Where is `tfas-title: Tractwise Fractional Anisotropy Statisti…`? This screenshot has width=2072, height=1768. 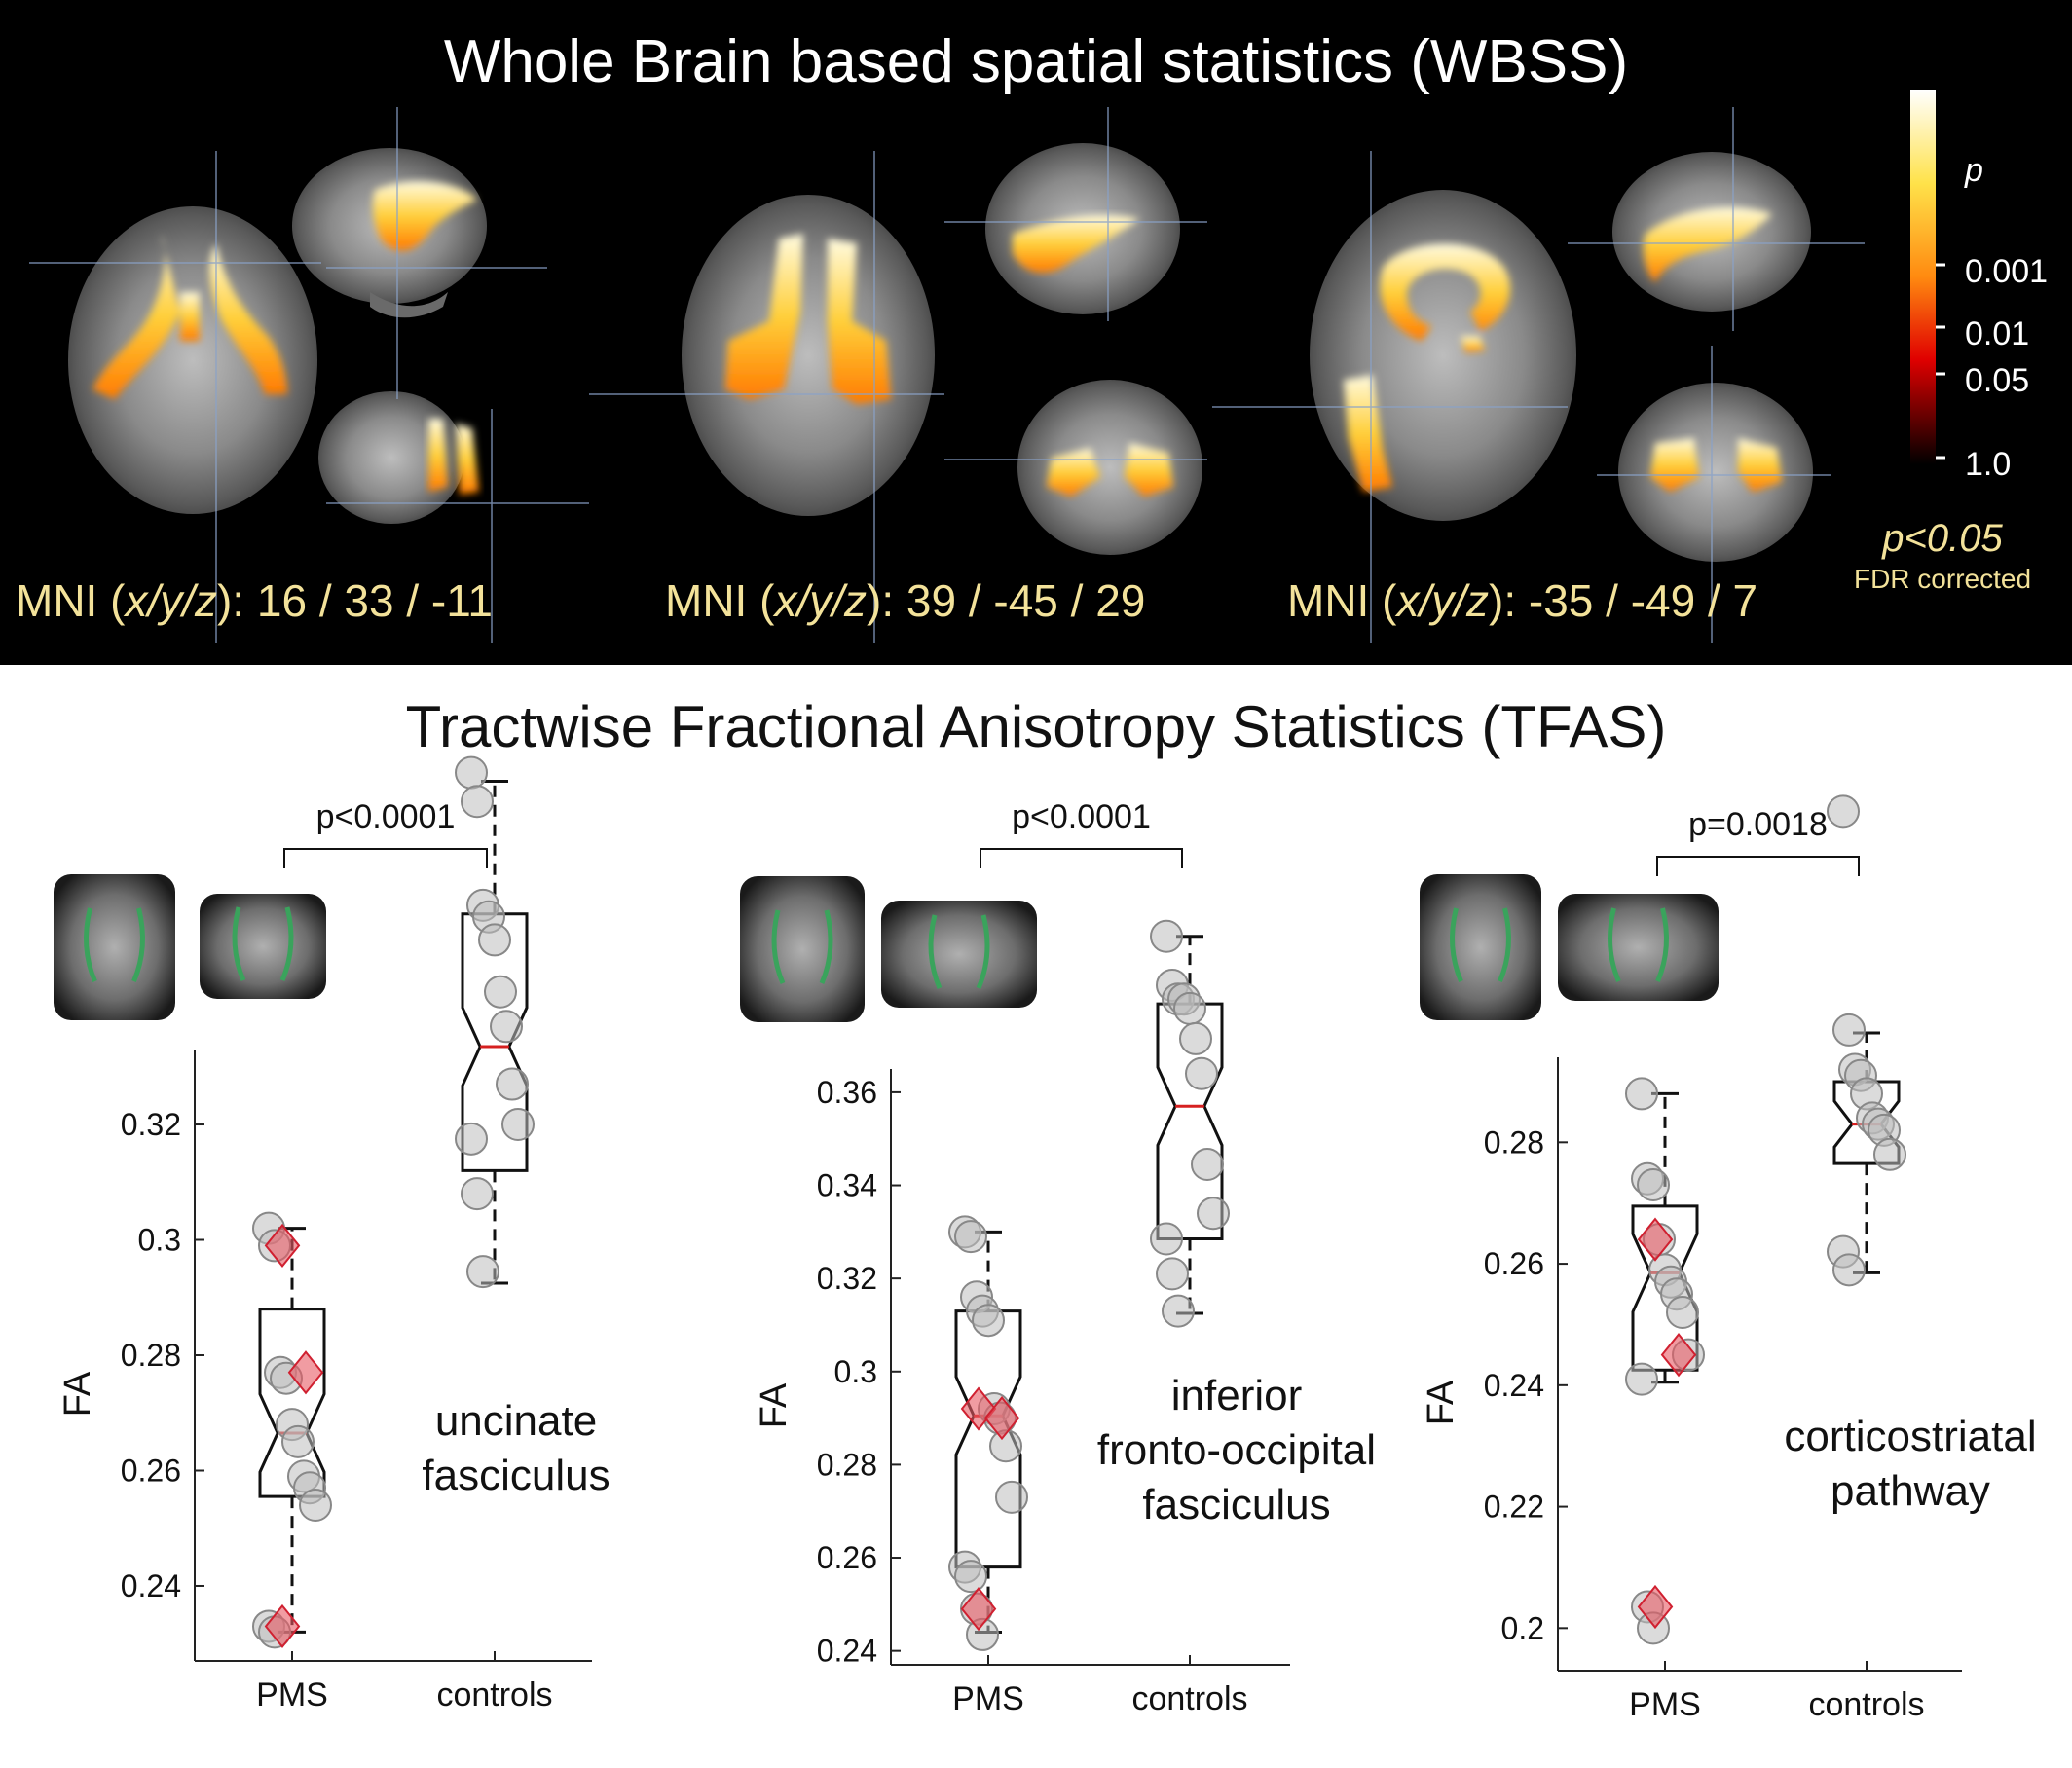 tfas-title: Tractwise Fractional Anisotropy Statisti… is located at coordinates (1036, 726).